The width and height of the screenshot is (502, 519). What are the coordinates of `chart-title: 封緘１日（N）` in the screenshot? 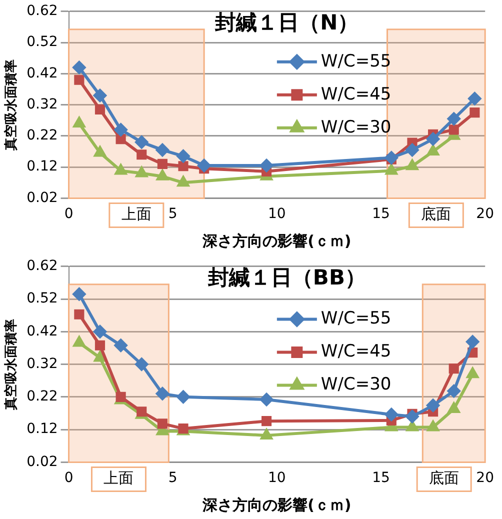 It's located at (286, 22).